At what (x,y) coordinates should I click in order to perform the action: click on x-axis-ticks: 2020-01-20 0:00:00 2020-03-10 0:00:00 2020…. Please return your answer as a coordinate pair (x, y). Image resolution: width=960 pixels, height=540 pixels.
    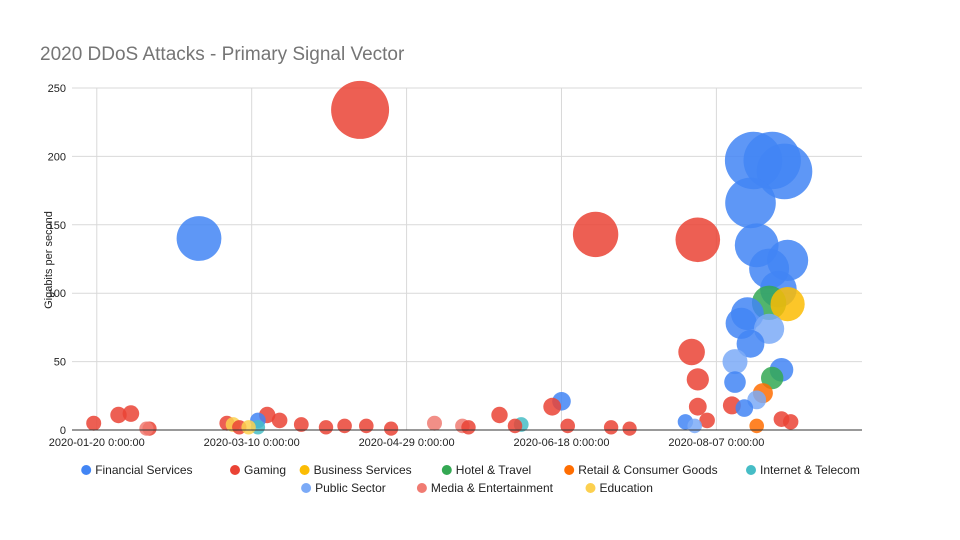
    Looking at the image, I should click on (407, 443).